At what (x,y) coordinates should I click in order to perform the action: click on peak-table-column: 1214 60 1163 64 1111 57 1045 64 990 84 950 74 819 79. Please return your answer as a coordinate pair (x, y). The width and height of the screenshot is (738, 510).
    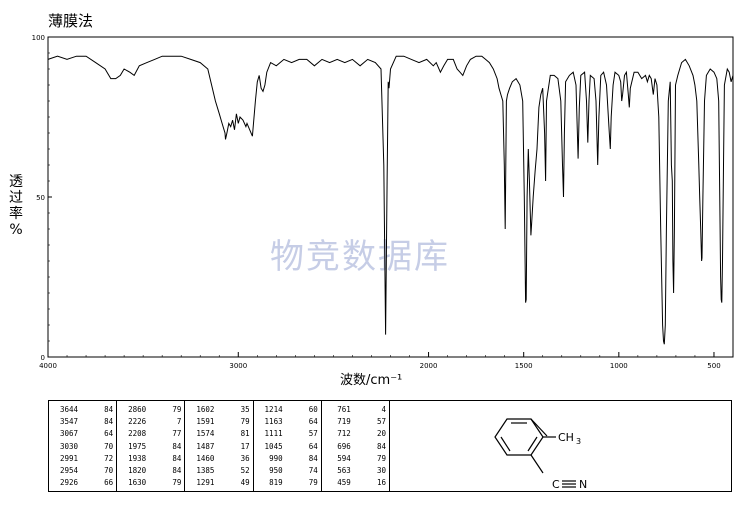
    Looking at the image, I should click on (288, 446).